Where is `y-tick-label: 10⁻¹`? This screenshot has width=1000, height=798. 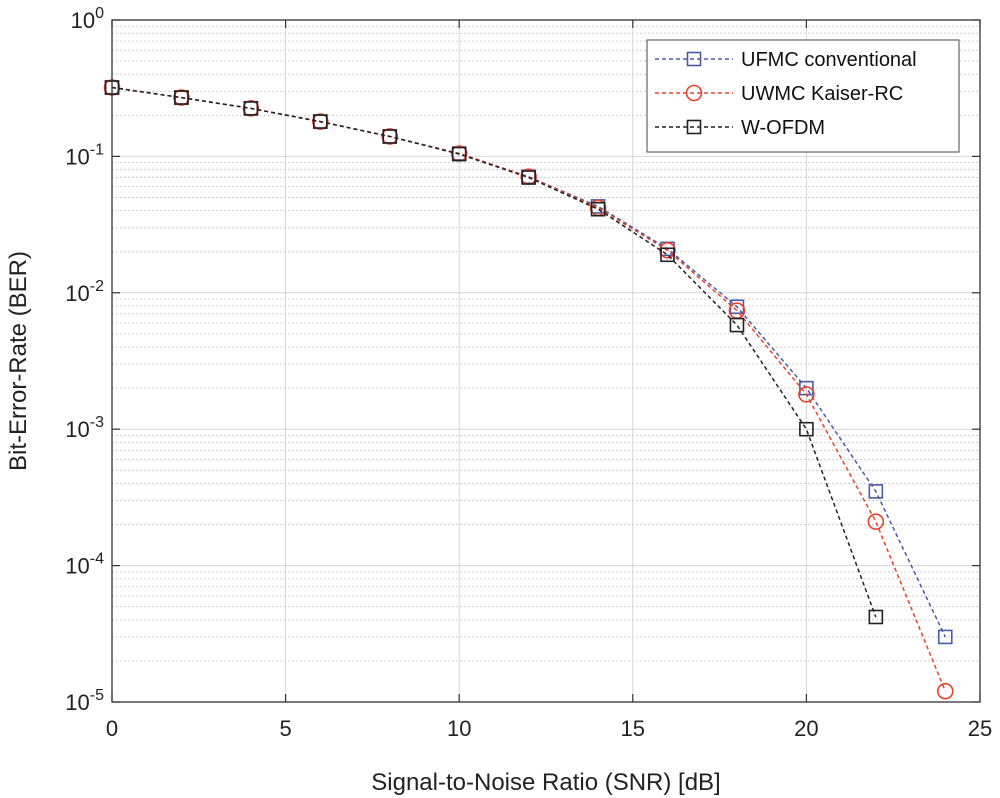 y-tick-label: 10⁻¹ is located at coordinates (84, 155).